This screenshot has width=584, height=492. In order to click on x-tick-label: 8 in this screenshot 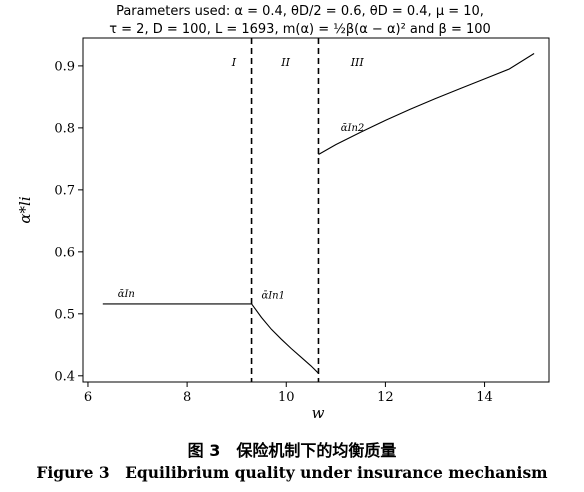, I will do `click(187, 397)`.